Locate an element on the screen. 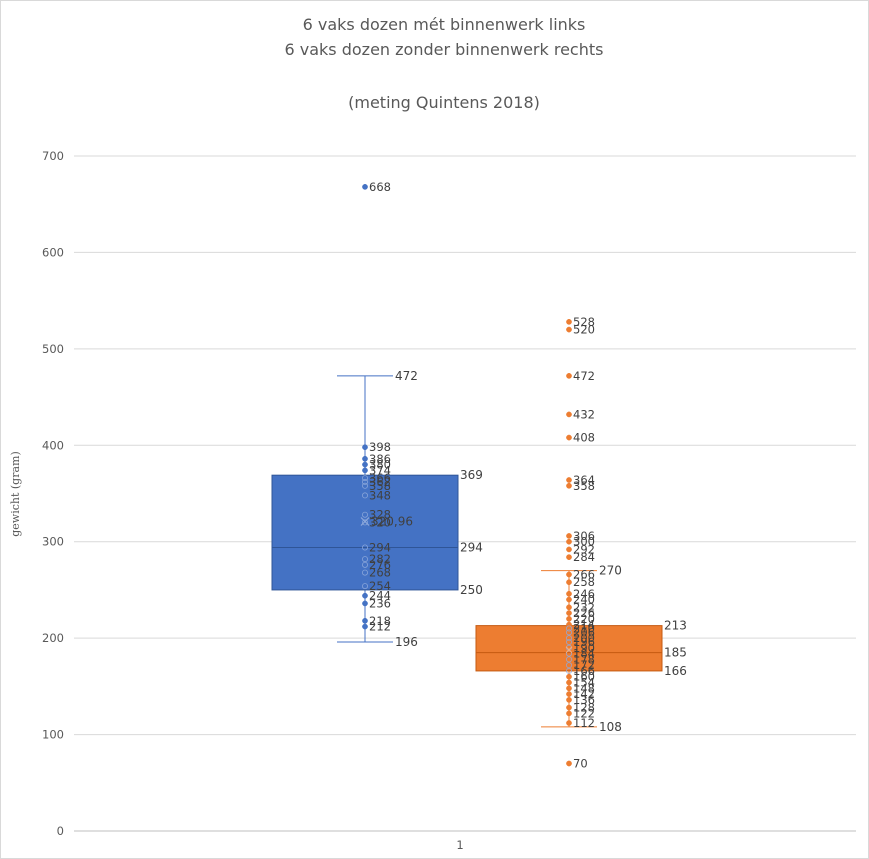 The width and height of the screenshot is (869, 859). data-point-label: 668 is located at coordinates (380, 187).